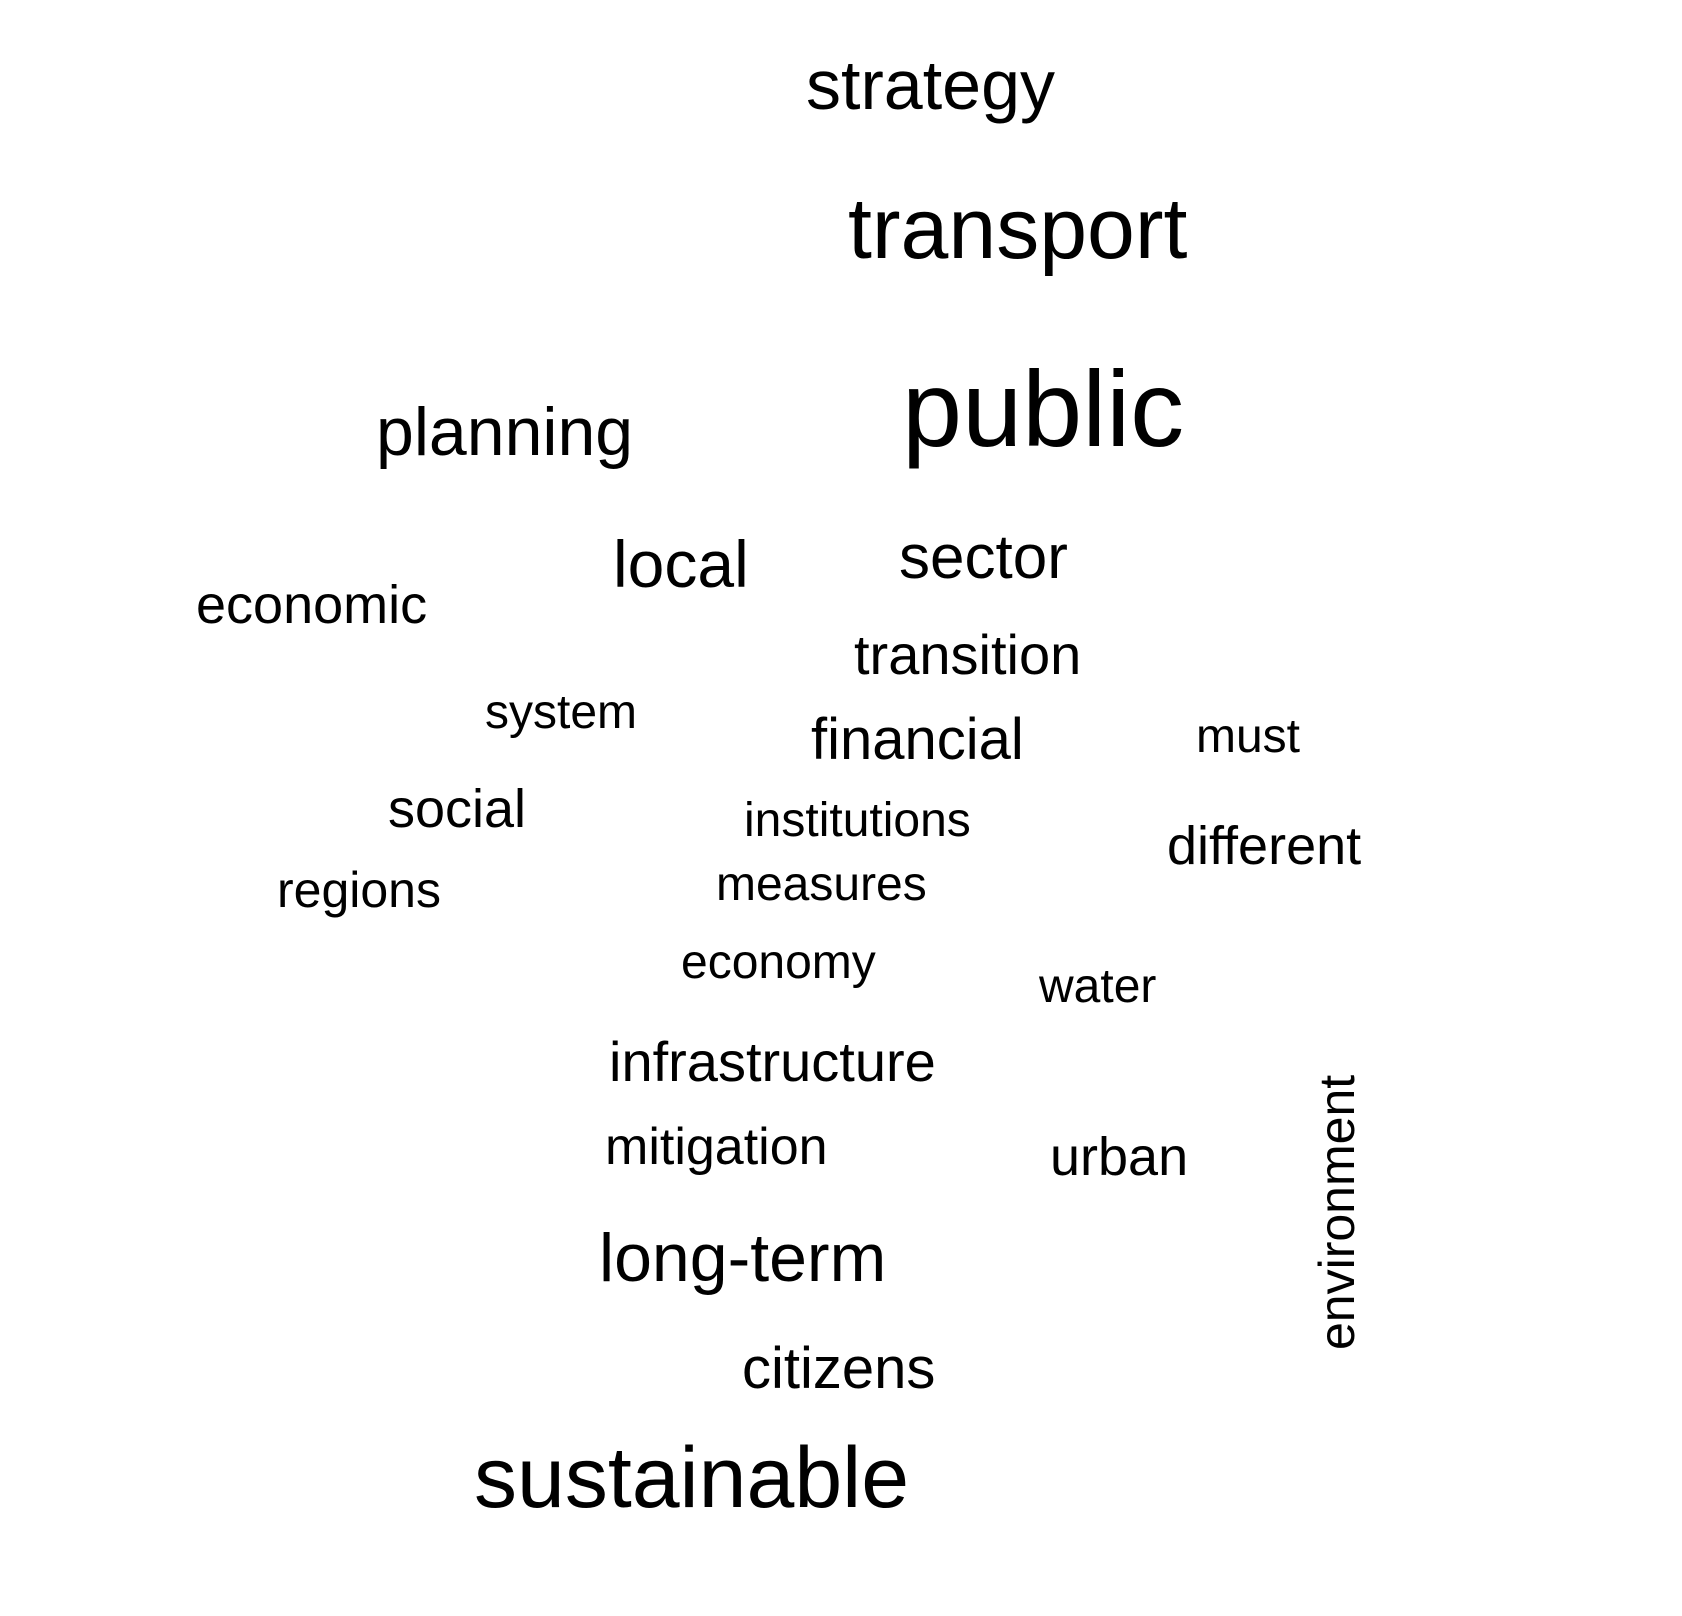 The image size is (1682, 1616). I want to click on word-citizens: citizens, so click(839, 1368).